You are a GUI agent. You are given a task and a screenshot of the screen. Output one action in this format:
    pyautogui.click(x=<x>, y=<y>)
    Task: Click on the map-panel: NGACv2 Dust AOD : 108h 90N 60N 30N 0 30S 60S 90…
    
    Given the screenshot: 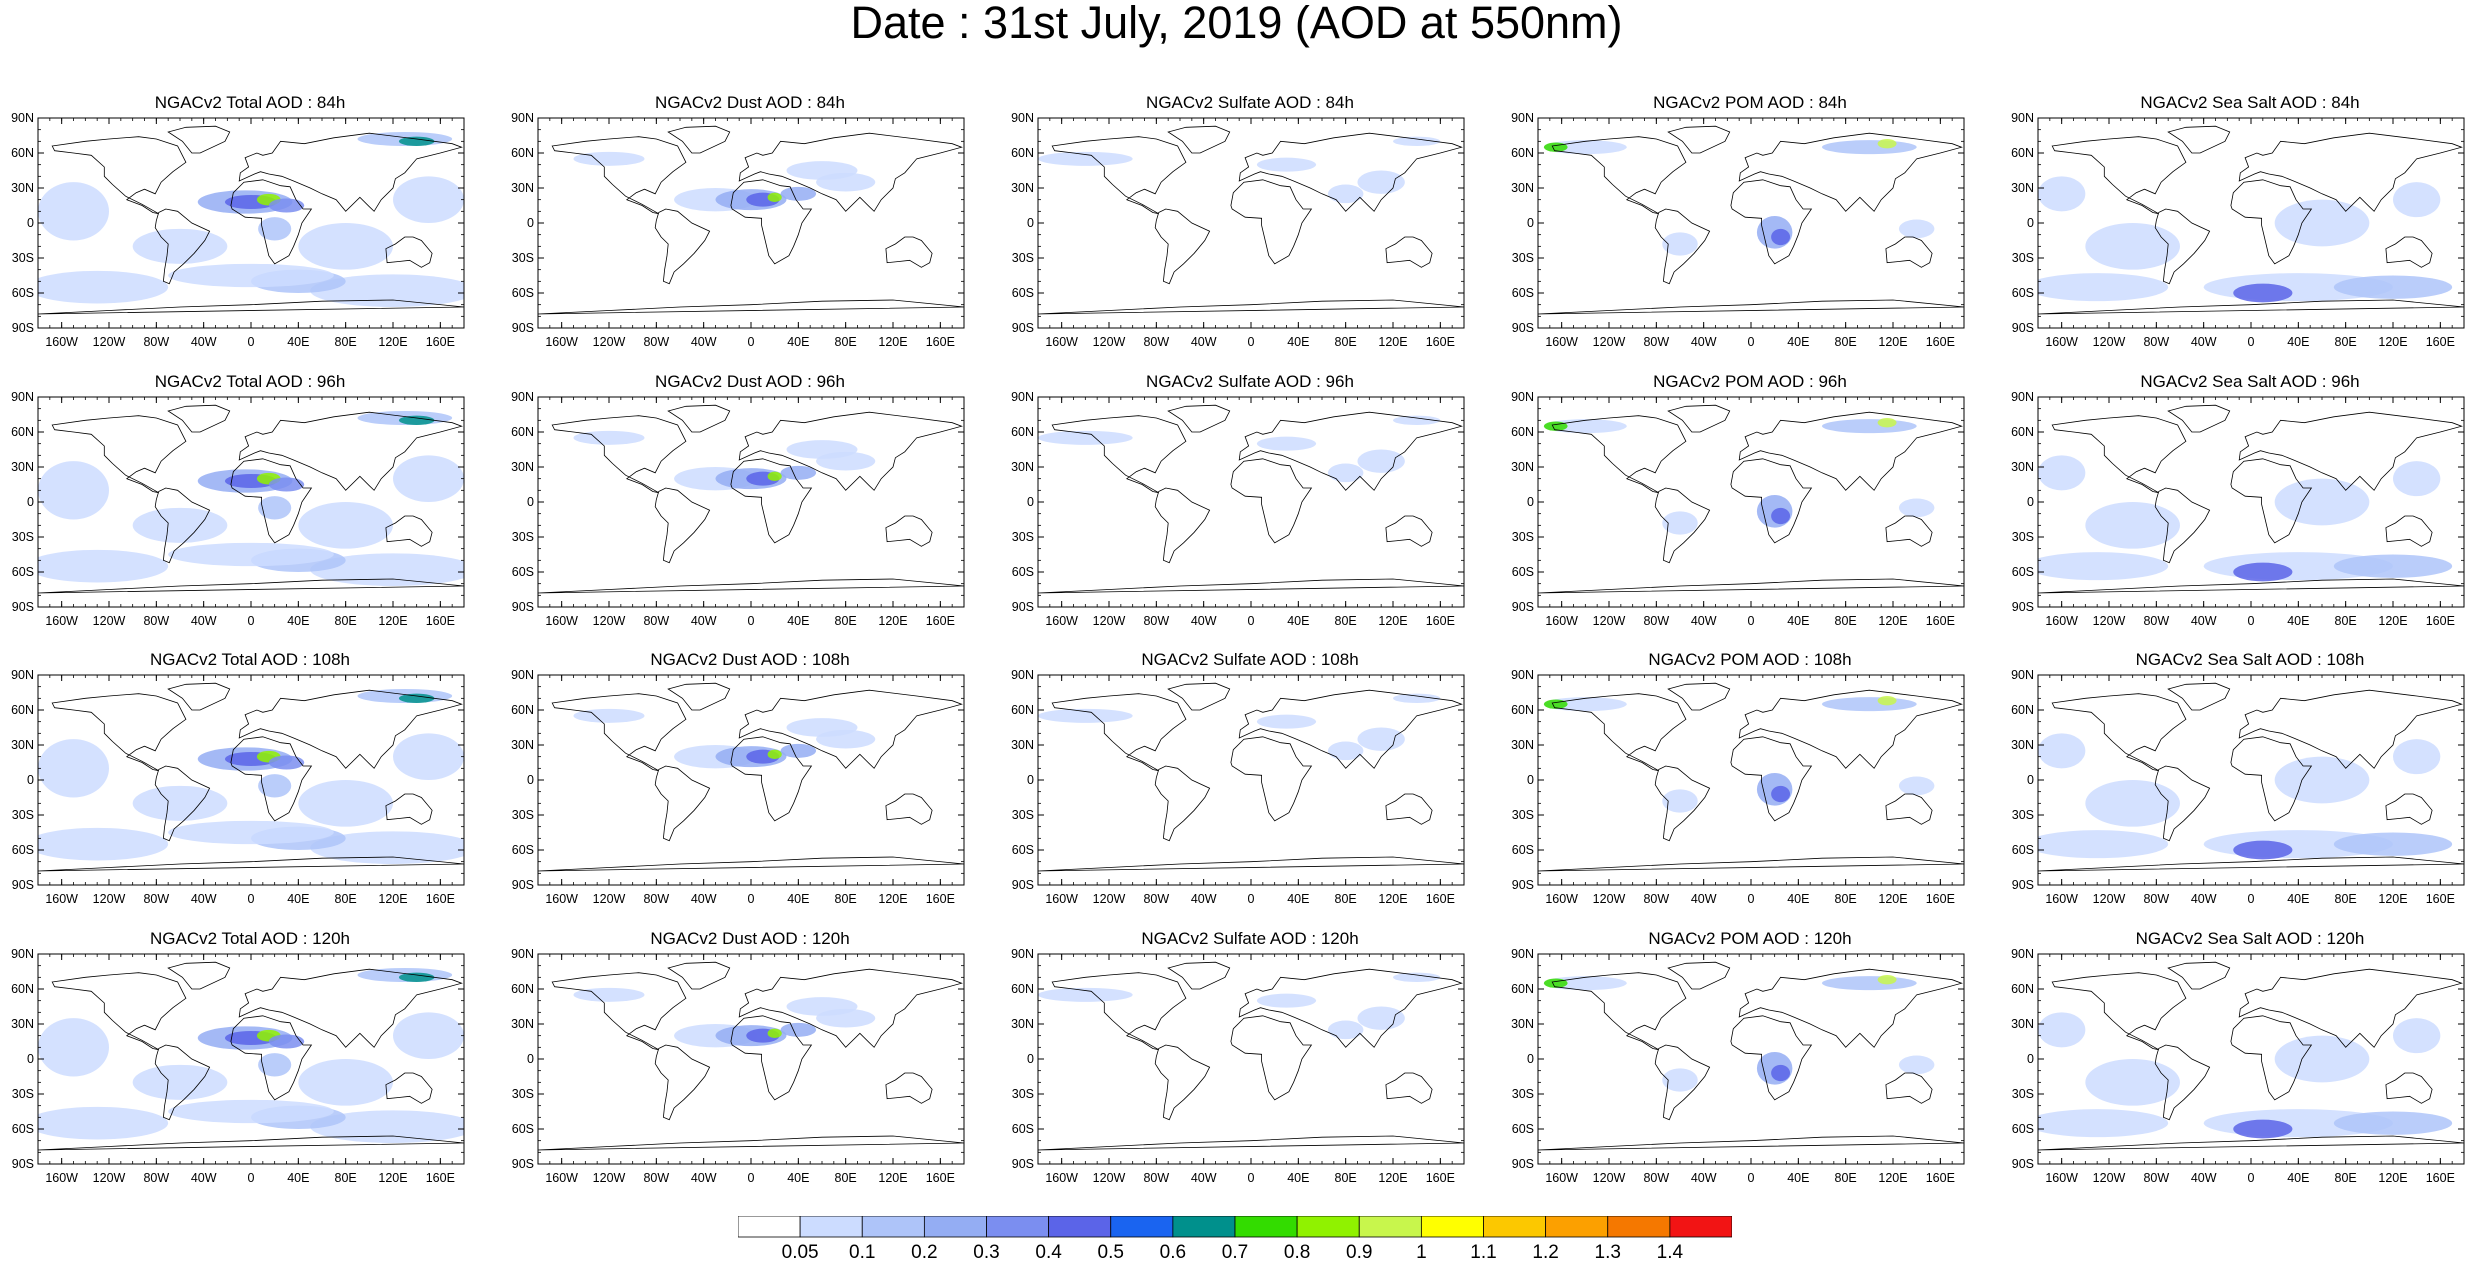 What is the action you would take?
    pyautogui.click(x=732, y=780)
    